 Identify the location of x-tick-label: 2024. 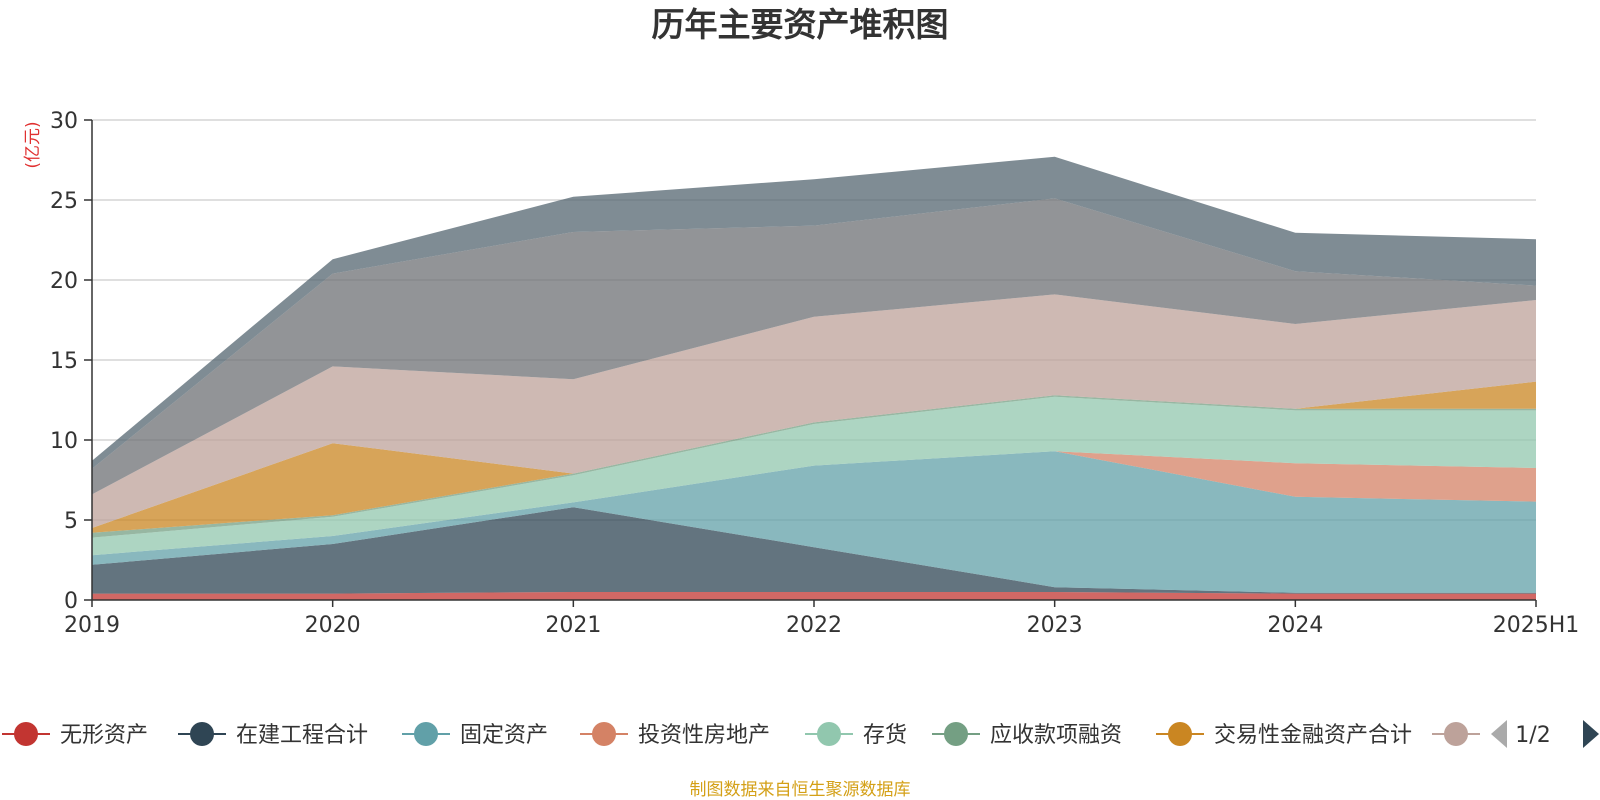
(1295, 625).